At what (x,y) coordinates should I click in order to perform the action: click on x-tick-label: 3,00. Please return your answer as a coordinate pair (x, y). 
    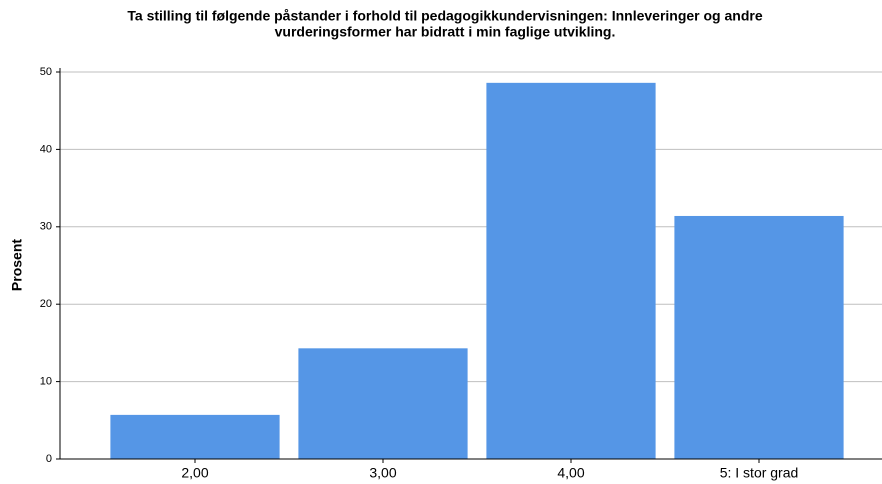
    Looking at the image, I should click on (382, 473).